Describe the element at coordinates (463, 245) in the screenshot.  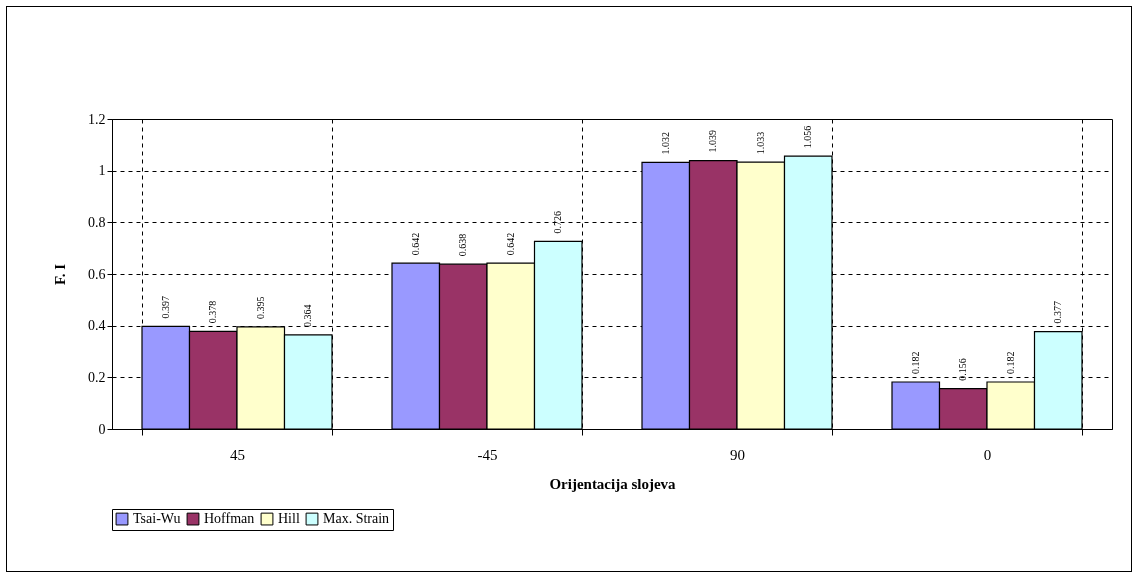
I see `data-label: 0.638` at that location.